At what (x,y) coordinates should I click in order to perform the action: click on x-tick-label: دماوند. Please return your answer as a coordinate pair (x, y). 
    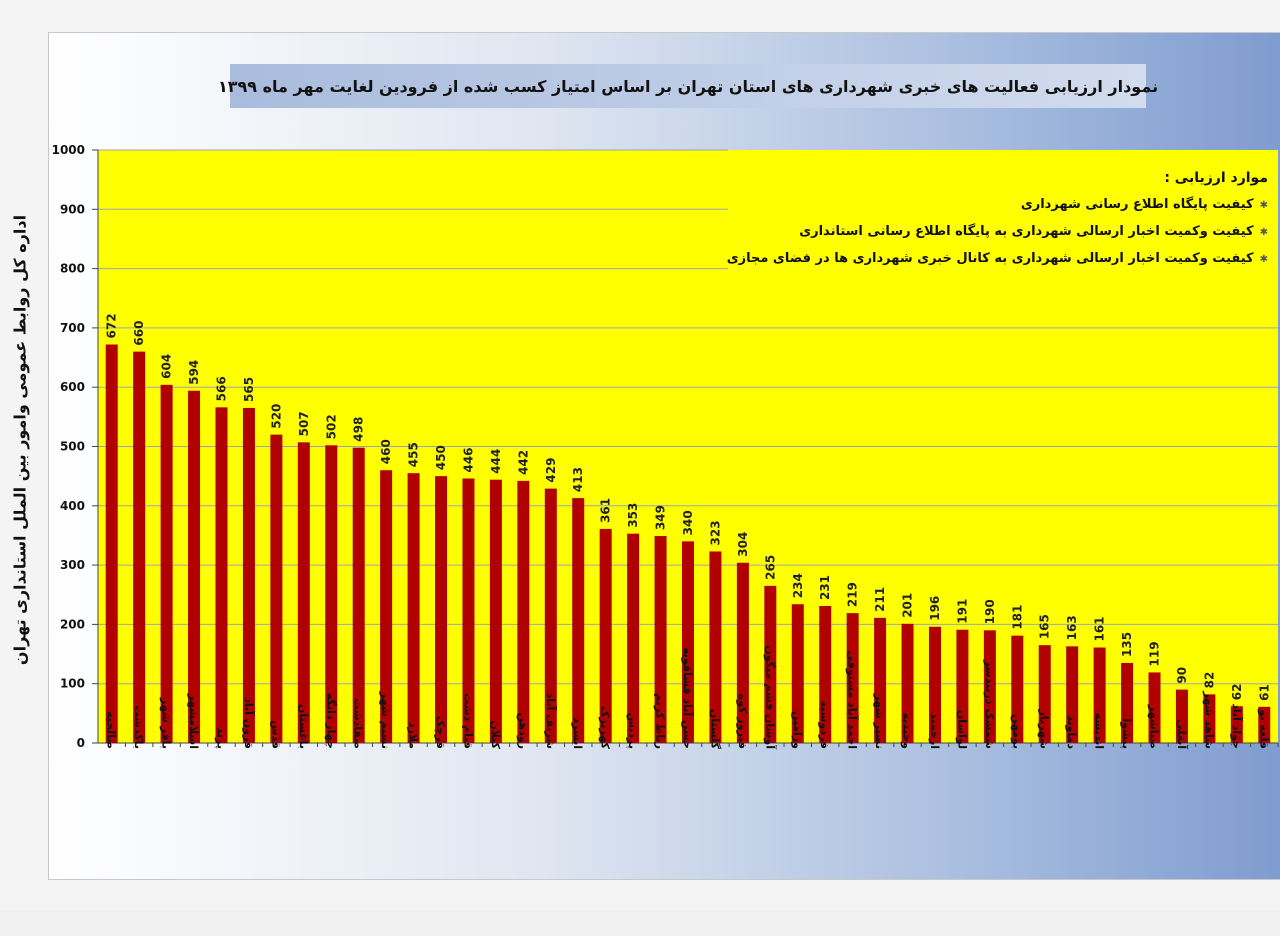
    Looking at the image, I should click on (1071, 732).